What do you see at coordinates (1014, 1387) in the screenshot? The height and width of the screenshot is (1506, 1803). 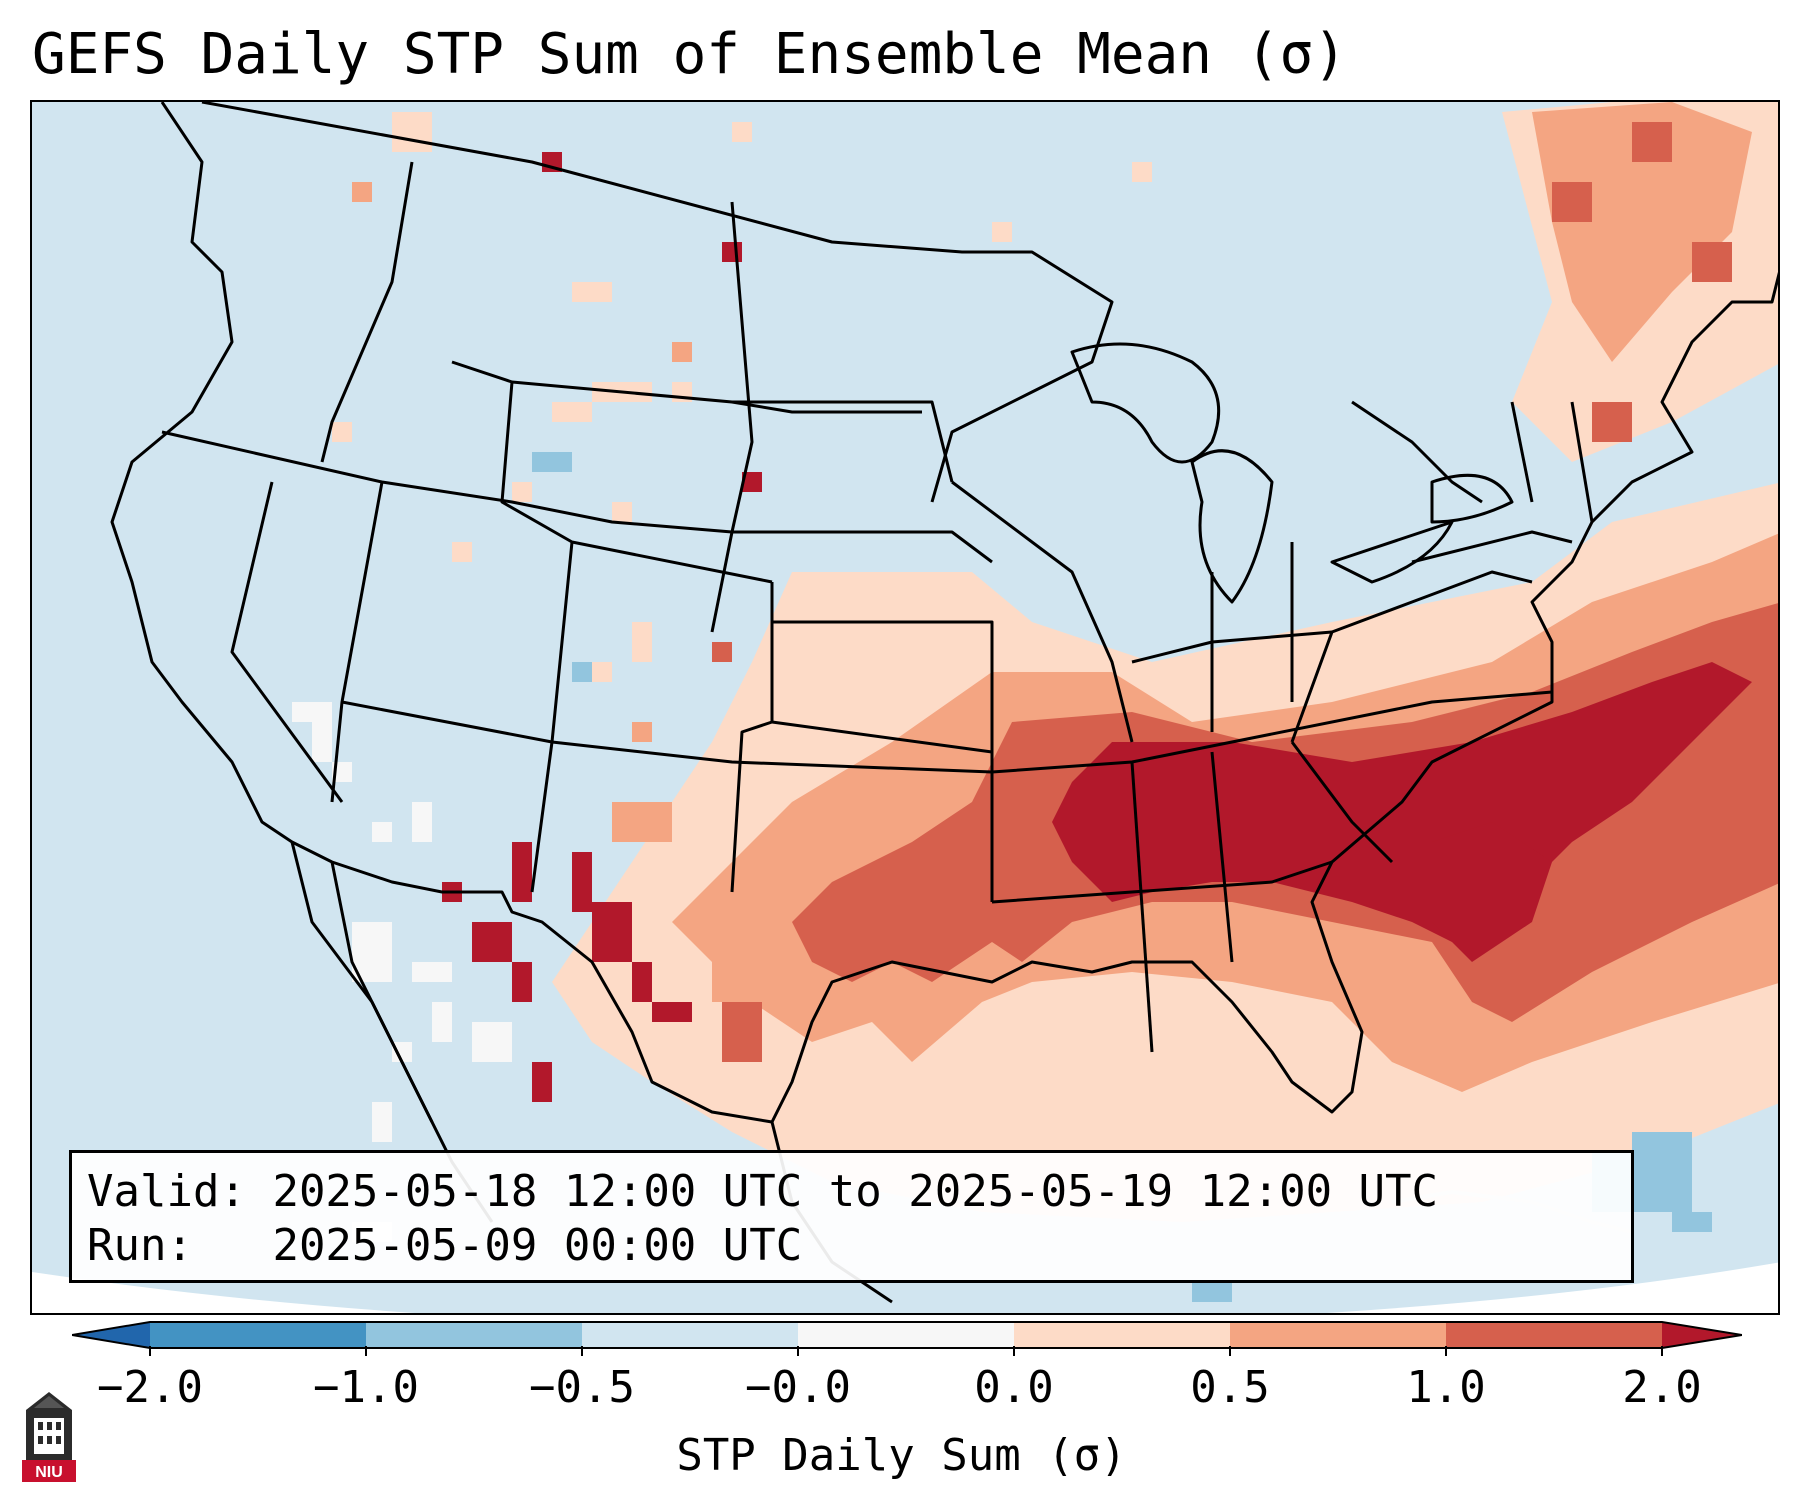 I see `colorbar-tick-label: 0.0` at bounding box center [1014, 1387].